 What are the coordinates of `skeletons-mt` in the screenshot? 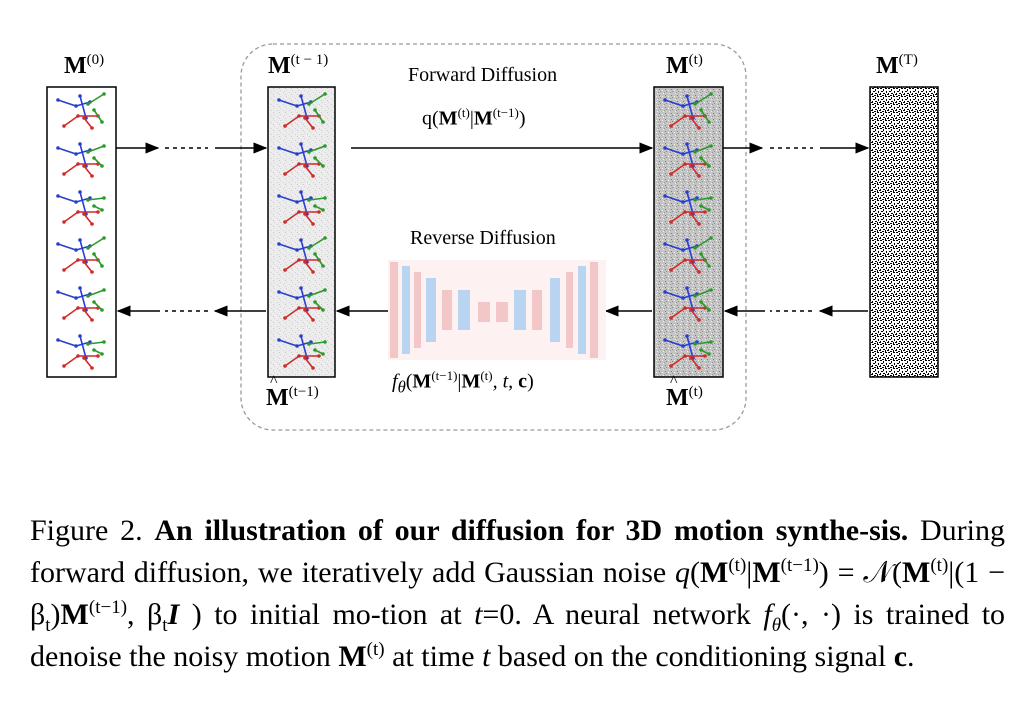 It's located at (688, 231).